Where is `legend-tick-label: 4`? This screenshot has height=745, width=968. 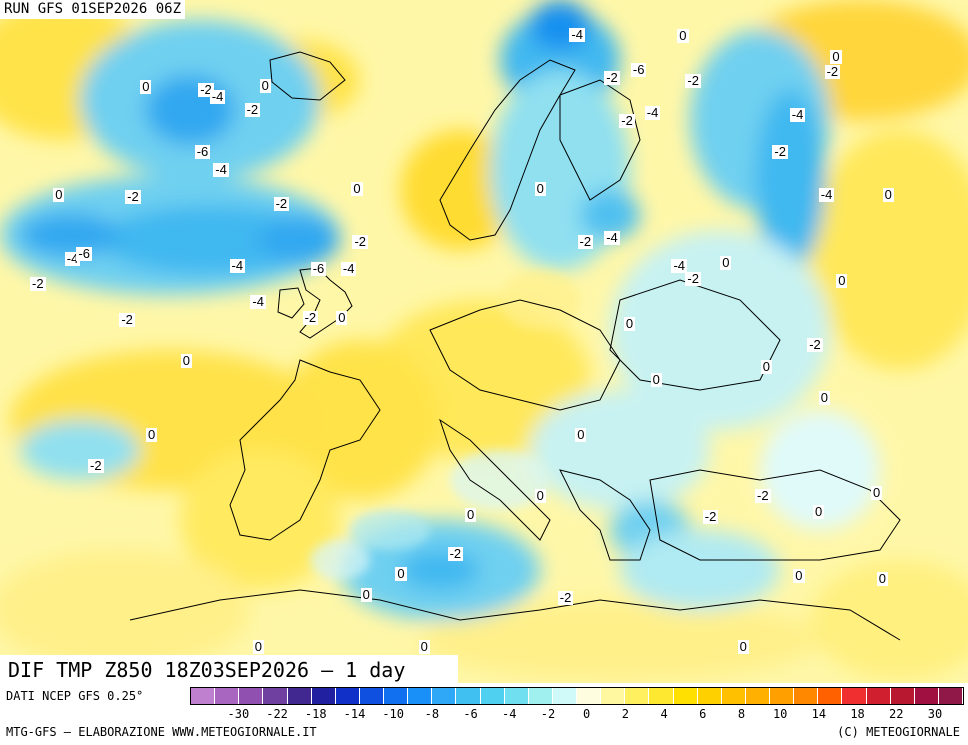 legend-tick-label: 4 is located at coordinates (664, 714).